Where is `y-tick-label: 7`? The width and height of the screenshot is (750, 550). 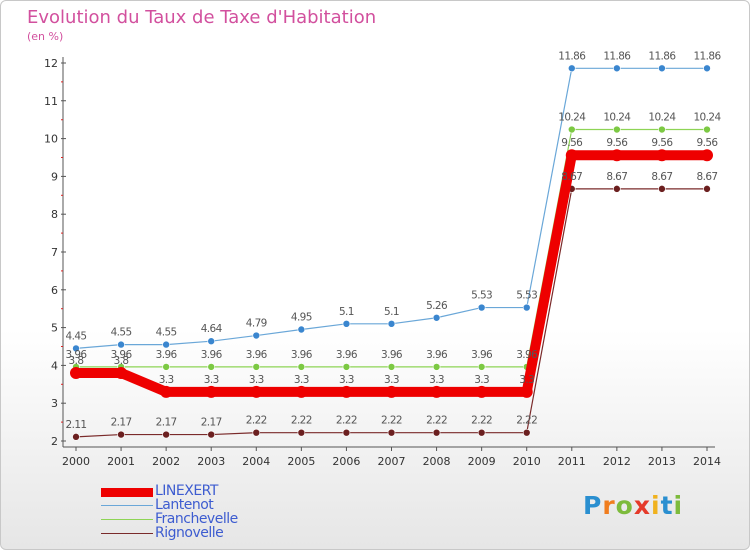 y-tick-label: 7 is located at coordinates (54, 252).